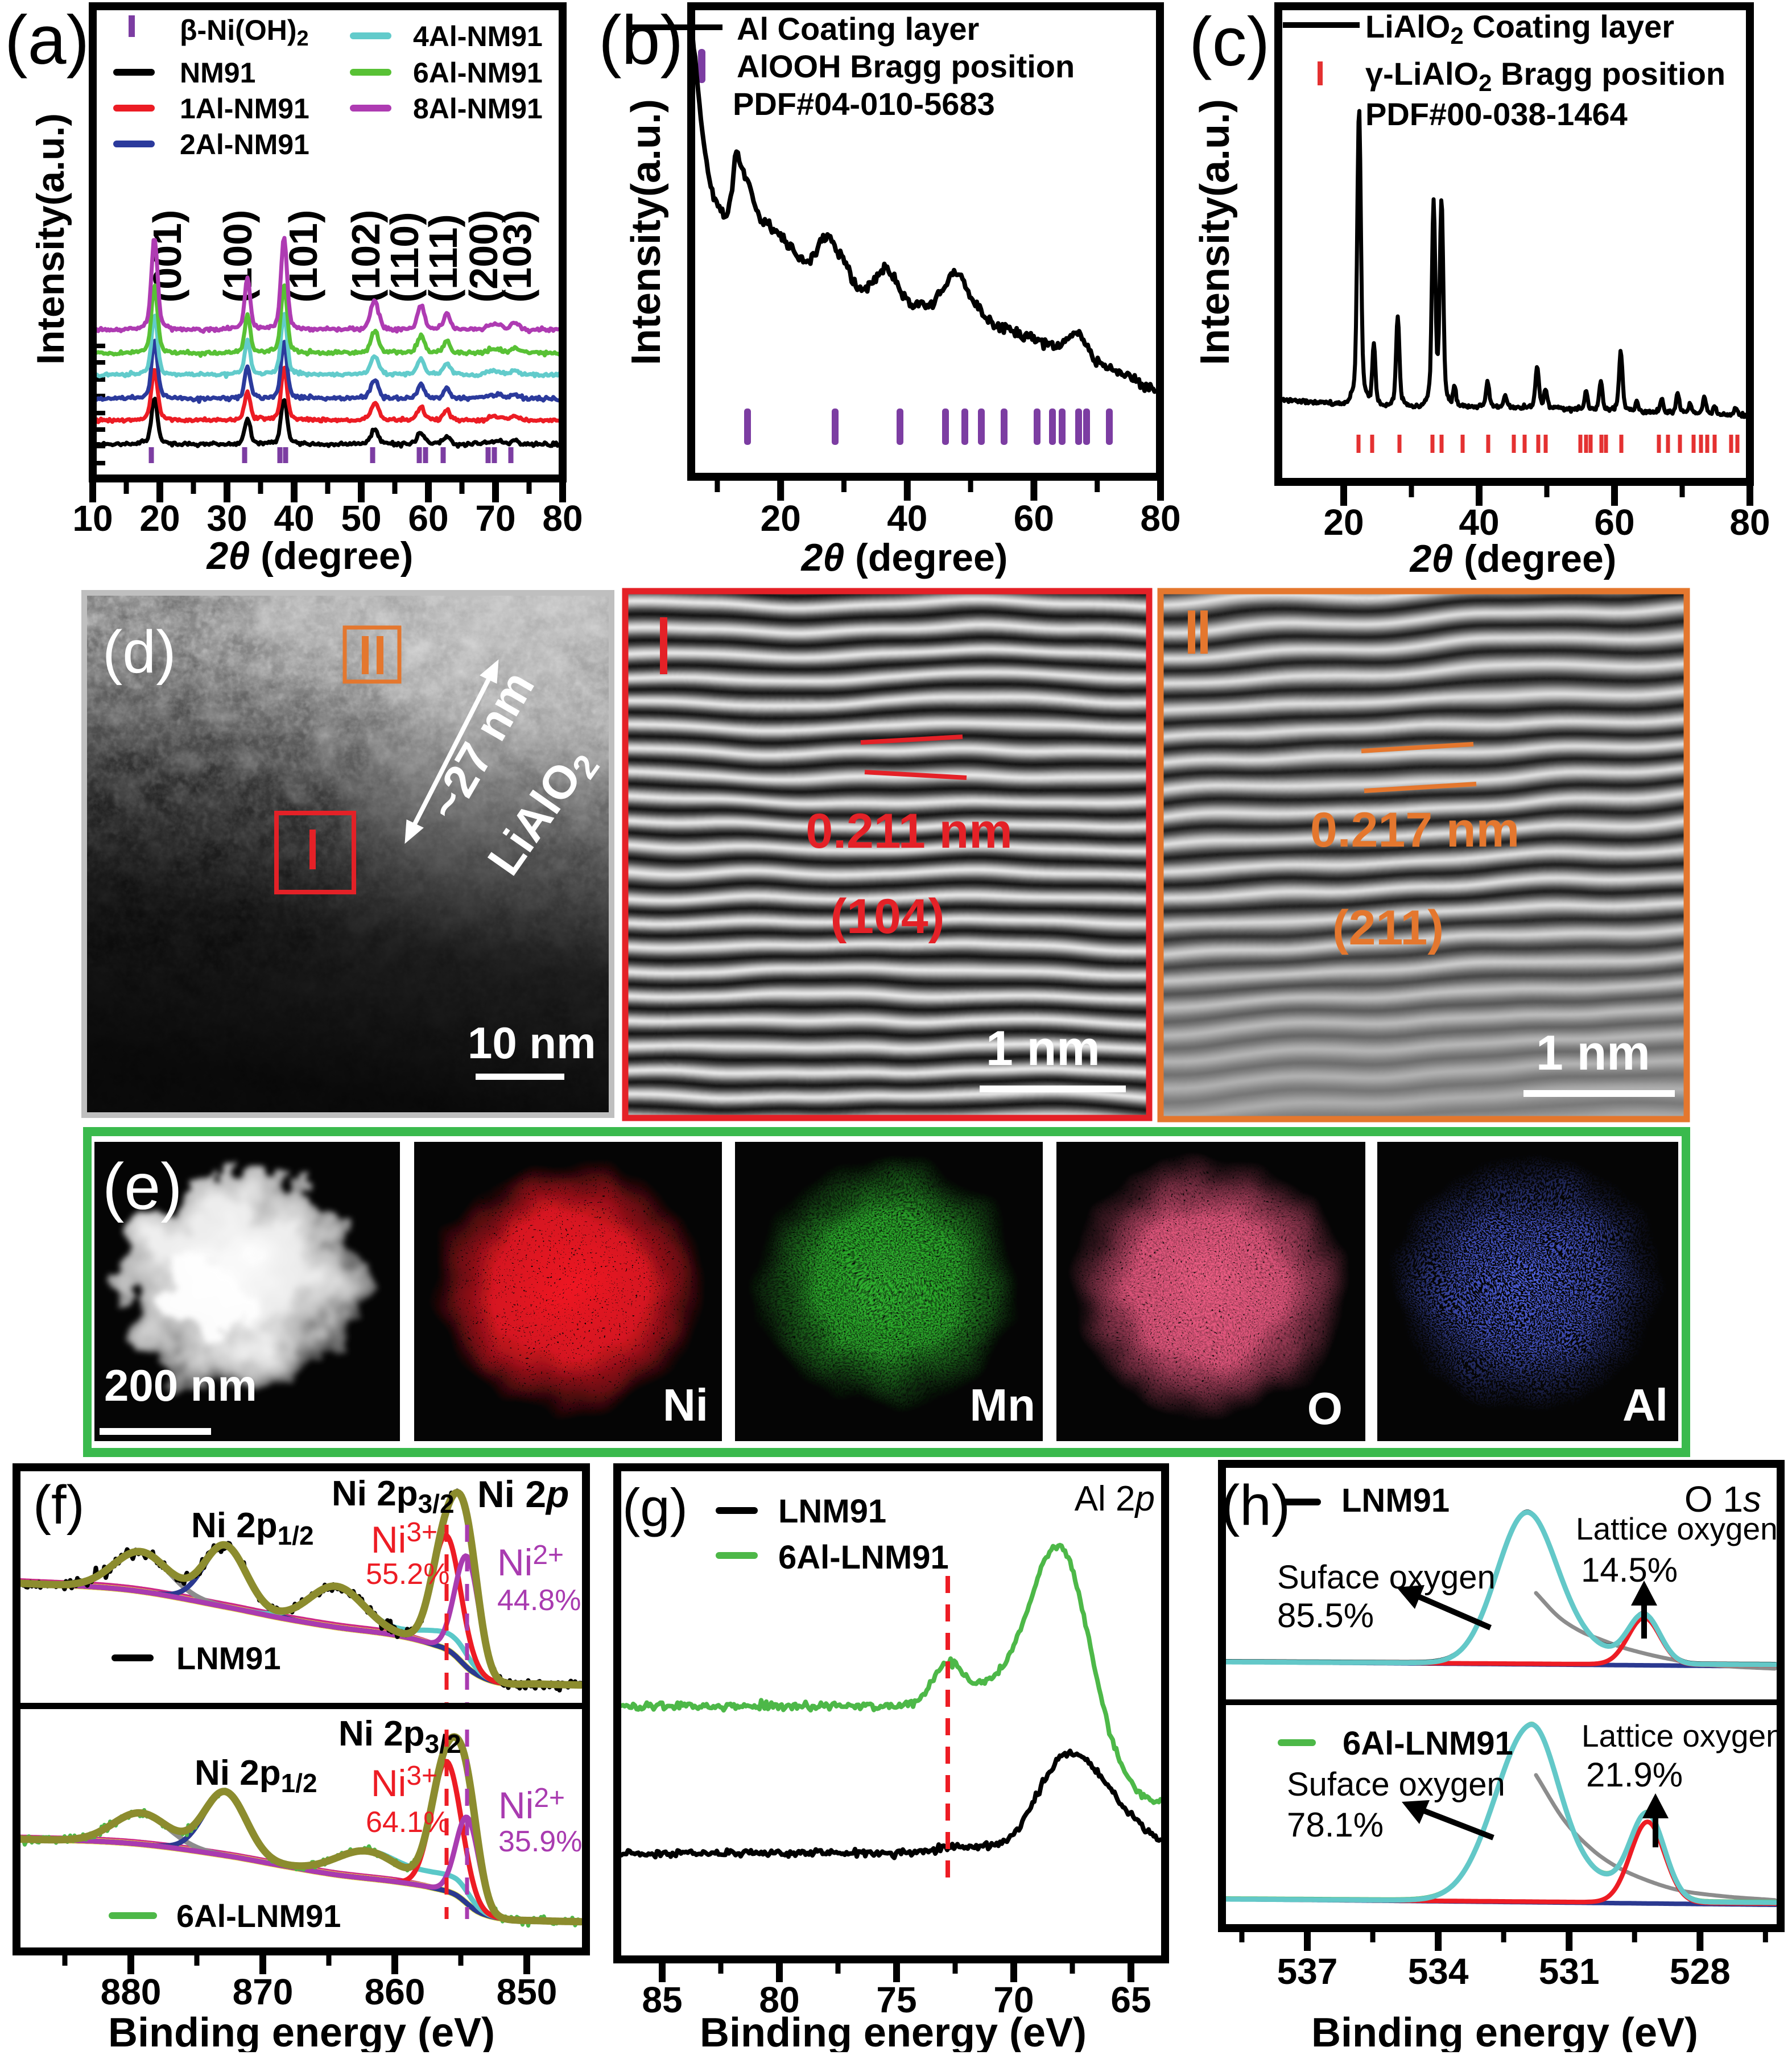 This screenshot has height=2055, width=1792. Describe the element at coordinates (180, 1385) in the screenshot. I see `svg-text: 200 nm` at that location.